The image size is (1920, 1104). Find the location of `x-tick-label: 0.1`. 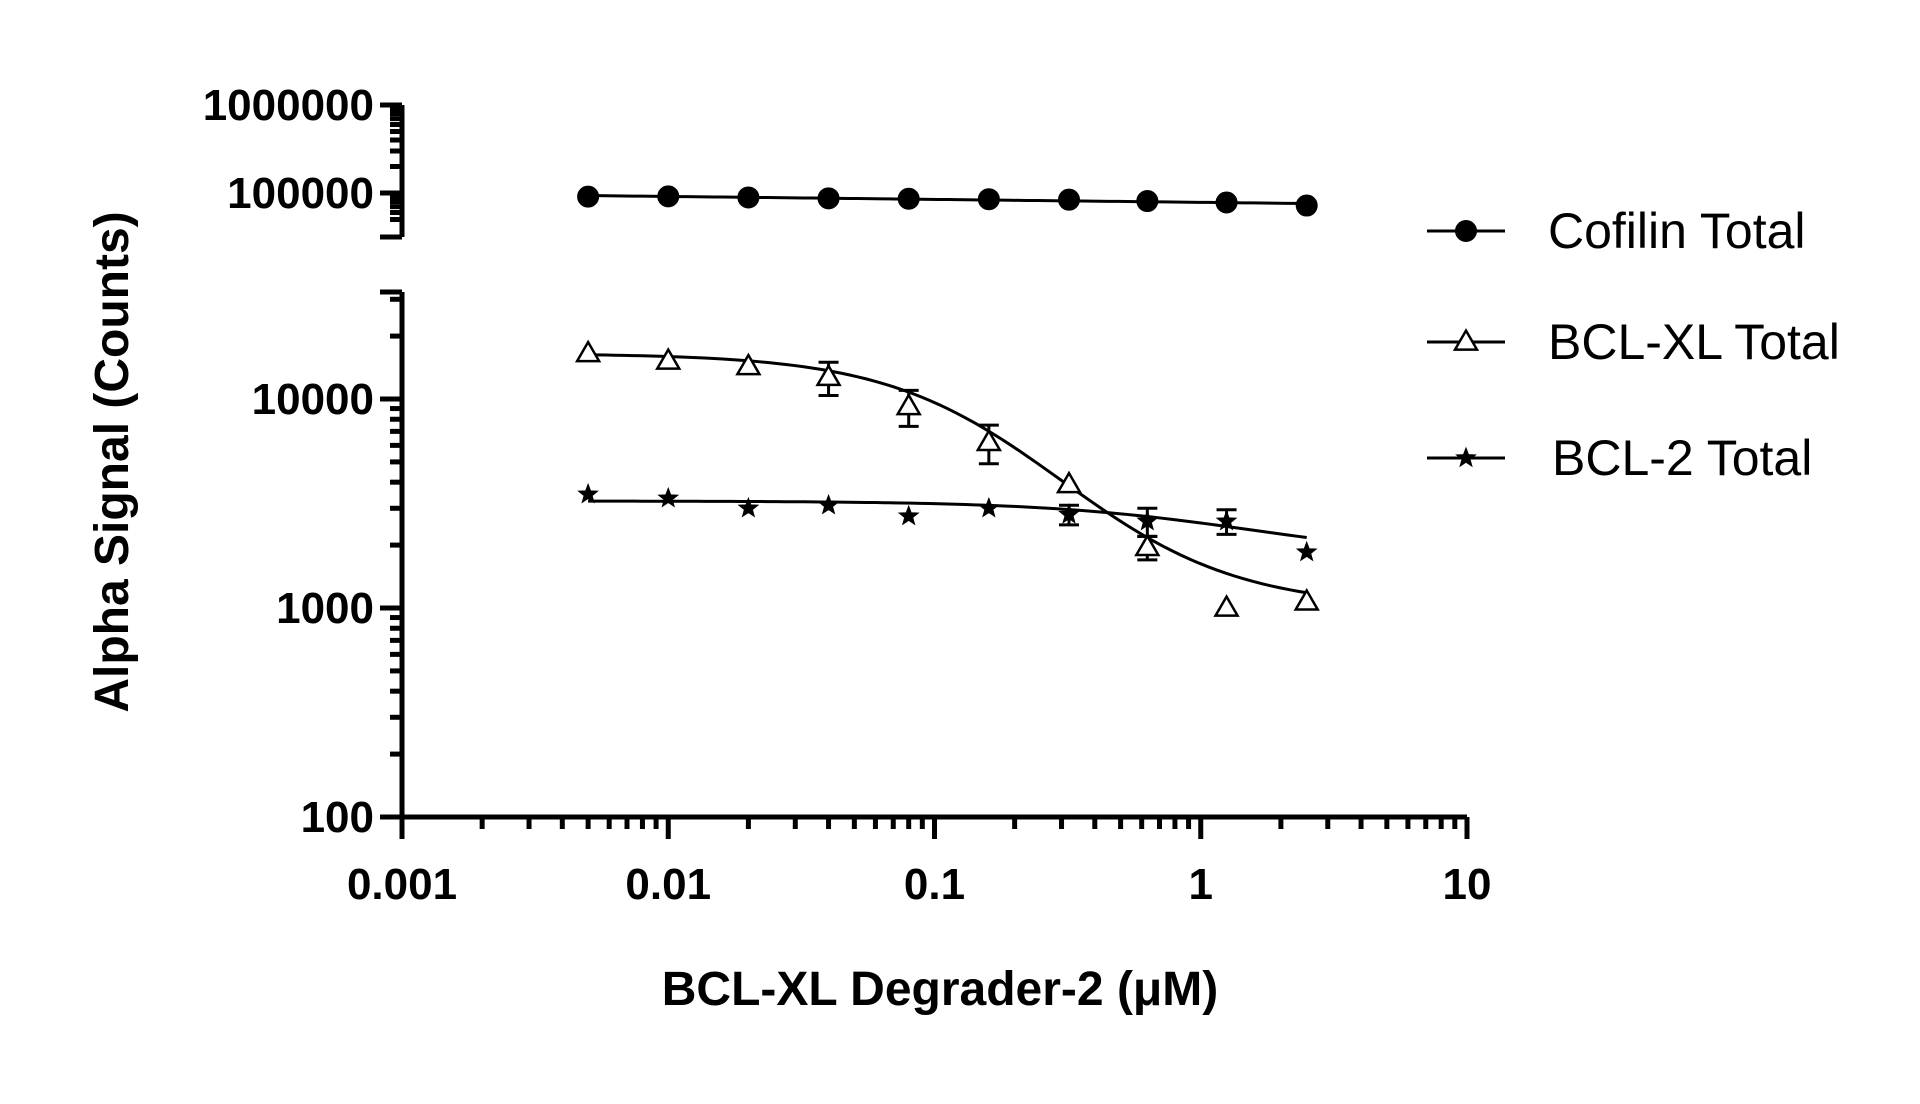

x-tick-label: 0.1 is located at coordinates (934, 884).